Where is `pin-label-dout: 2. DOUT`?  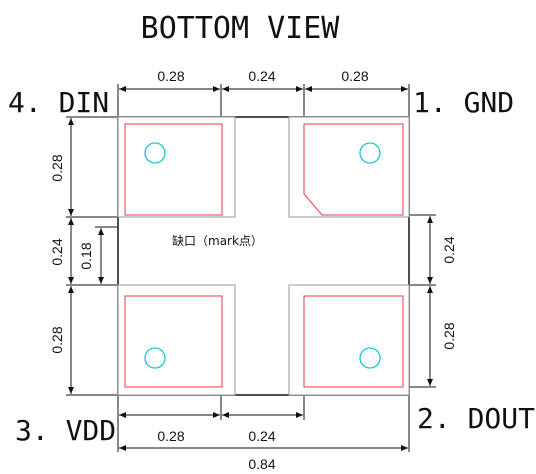
pin-label-dout: 2. DOUT is located at coordinates (476, 418).